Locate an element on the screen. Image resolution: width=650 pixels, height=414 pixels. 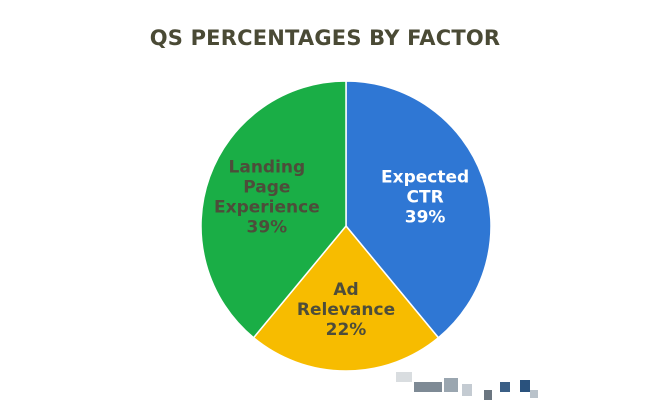
pie-label-landing-page-experience: Landing Page Experience 39% is located at coordinates (267, 198).